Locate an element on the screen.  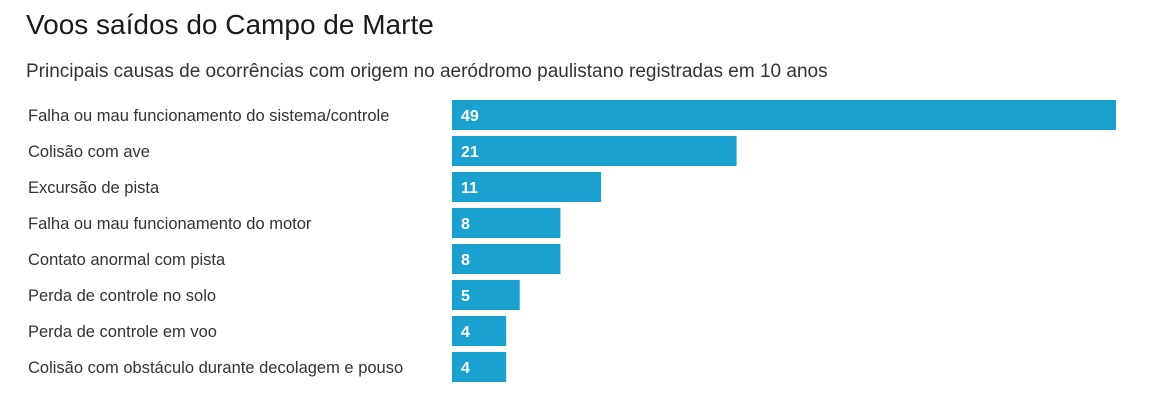
category-label: Colisão com ave is located at coordinates (89, 152).